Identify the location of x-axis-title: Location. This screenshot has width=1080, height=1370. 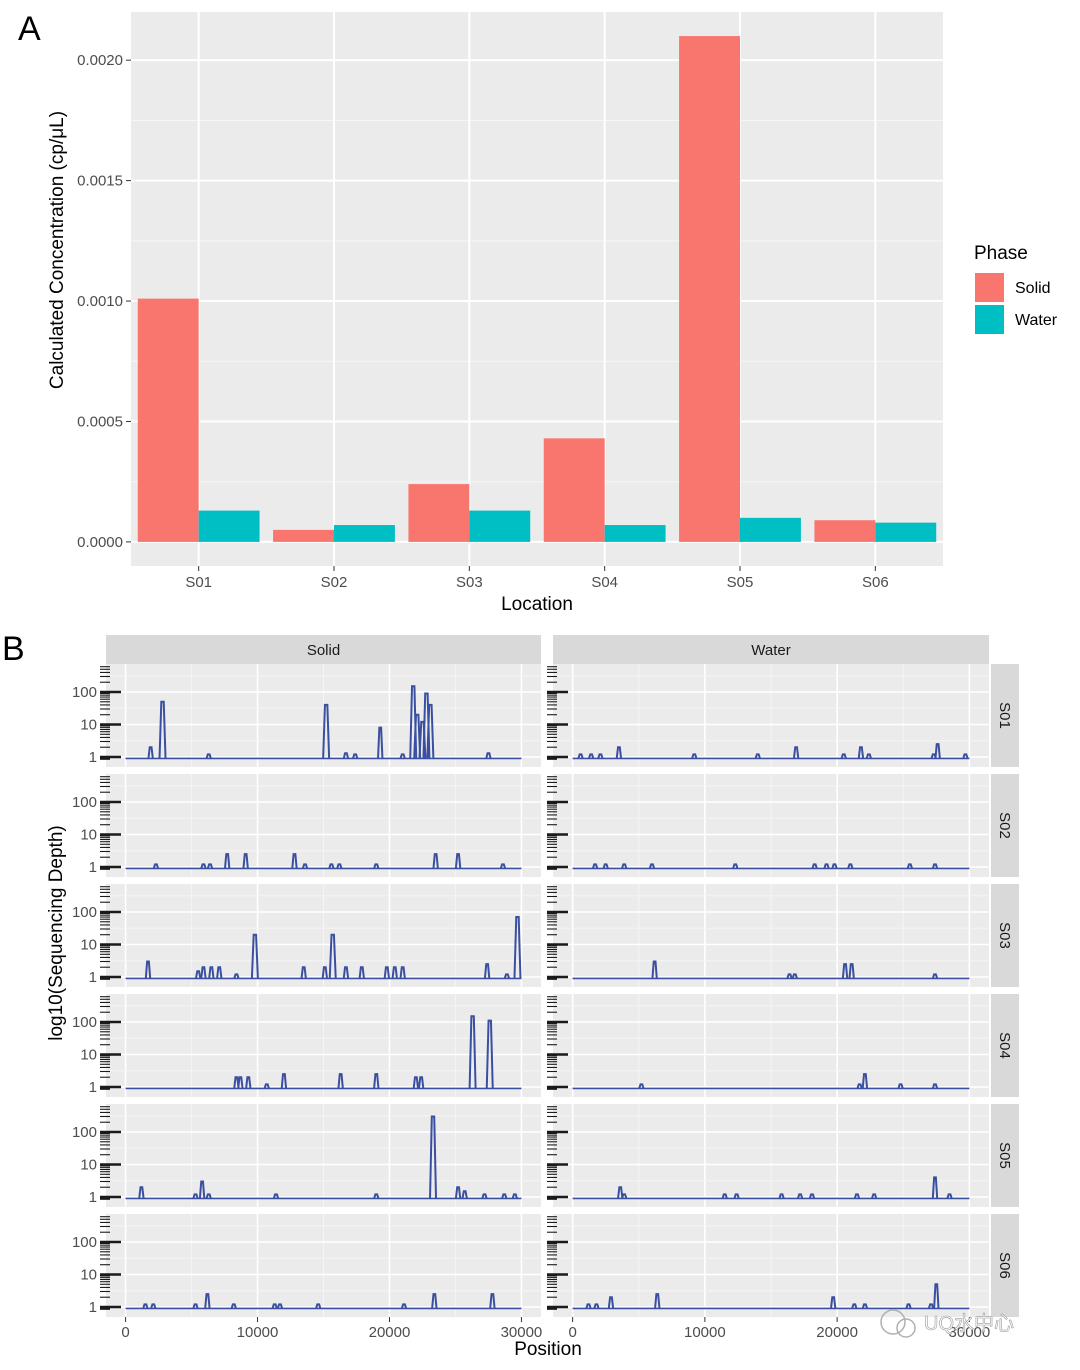
(537, 604).